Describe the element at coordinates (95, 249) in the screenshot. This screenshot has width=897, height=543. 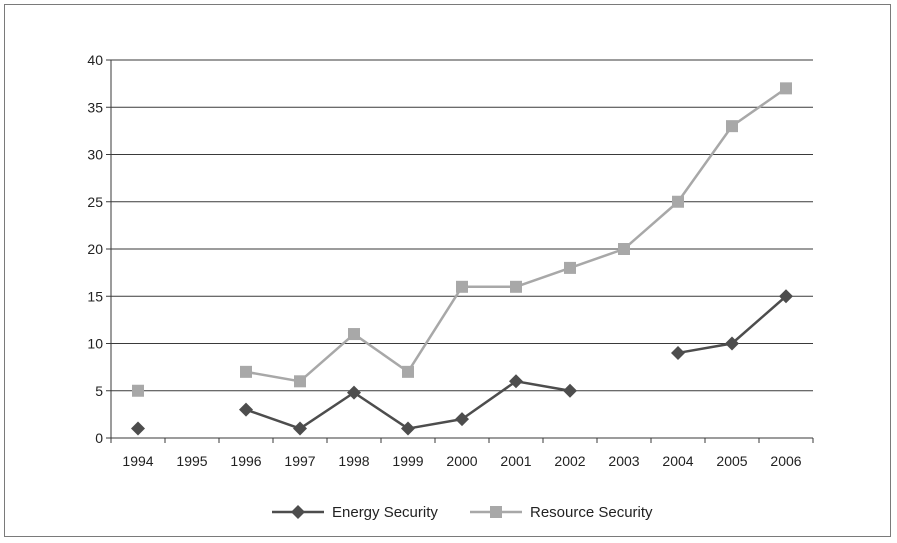
I see `y-tick-label: 20` at that location.